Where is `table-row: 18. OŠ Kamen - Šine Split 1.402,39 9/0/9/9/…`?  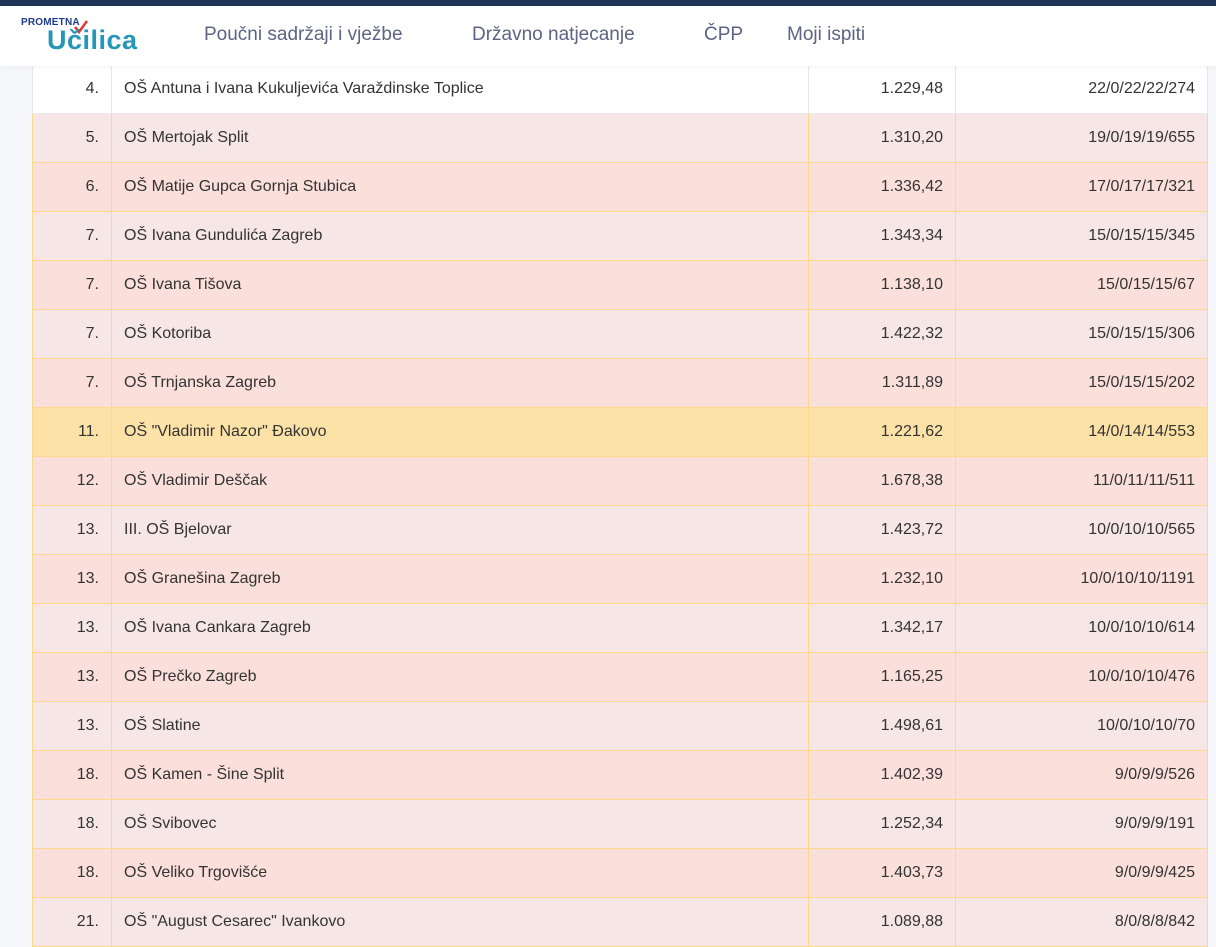 table-row: 18. OŠ Kamen - Šine Split 1.402,39 9/0/9/9/… is located at coordinates (620, 775).